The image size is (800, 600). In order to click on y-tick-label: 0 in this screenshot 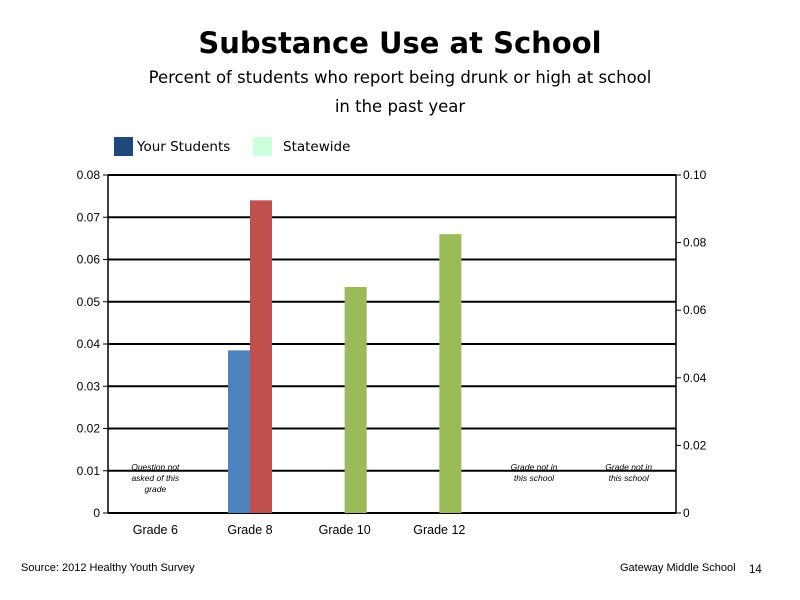, I will do `click(96, 513)`.